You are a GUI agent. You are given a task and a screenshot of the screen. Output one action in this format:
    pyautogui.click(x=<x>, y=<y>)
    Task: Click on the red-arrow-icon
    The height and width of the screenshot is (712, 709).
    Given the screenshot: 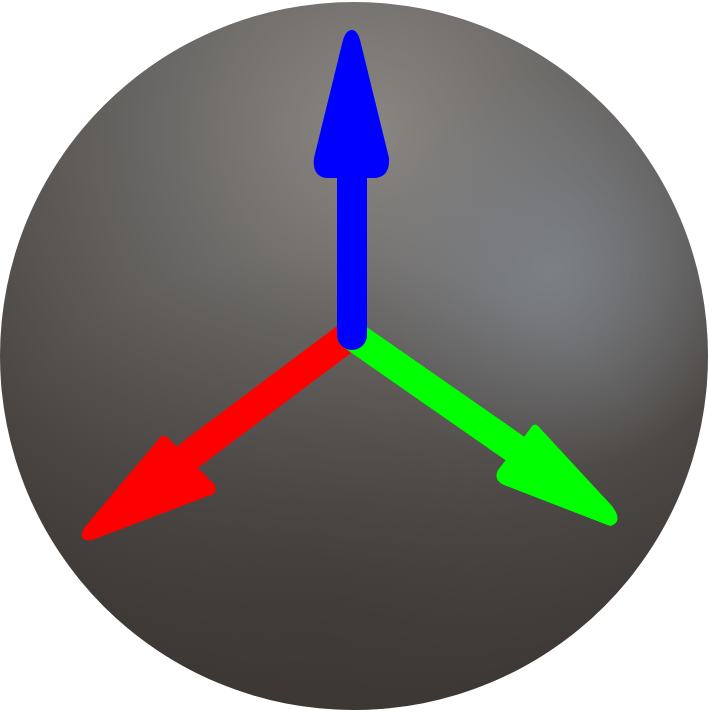 What is the action you would take?
    pyautogui.click(x=148, y=488)
    